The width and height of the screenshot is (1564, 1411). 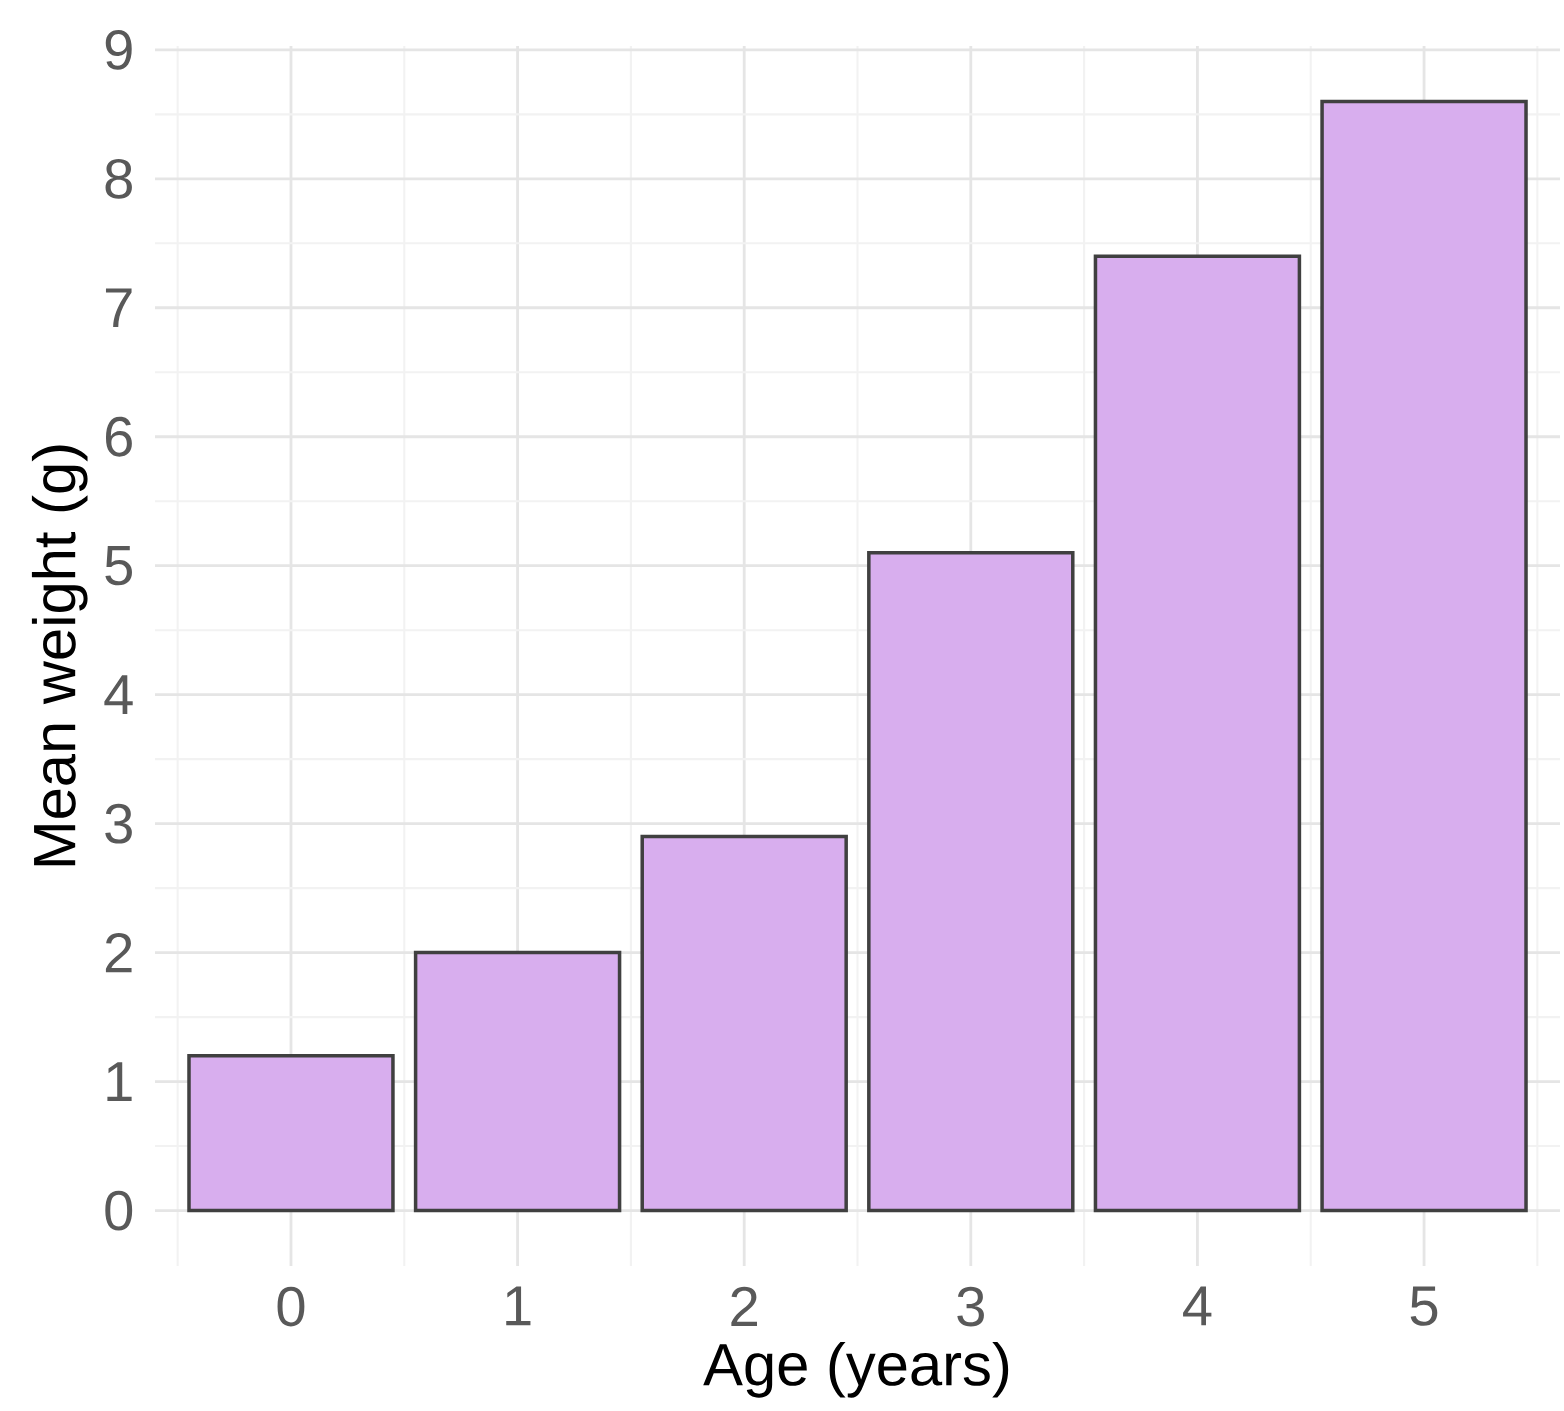 What do you see at coordinates (118, 308) in the screenshot?
I see `y-tick-label: 7` at bounding box center [118, 308].